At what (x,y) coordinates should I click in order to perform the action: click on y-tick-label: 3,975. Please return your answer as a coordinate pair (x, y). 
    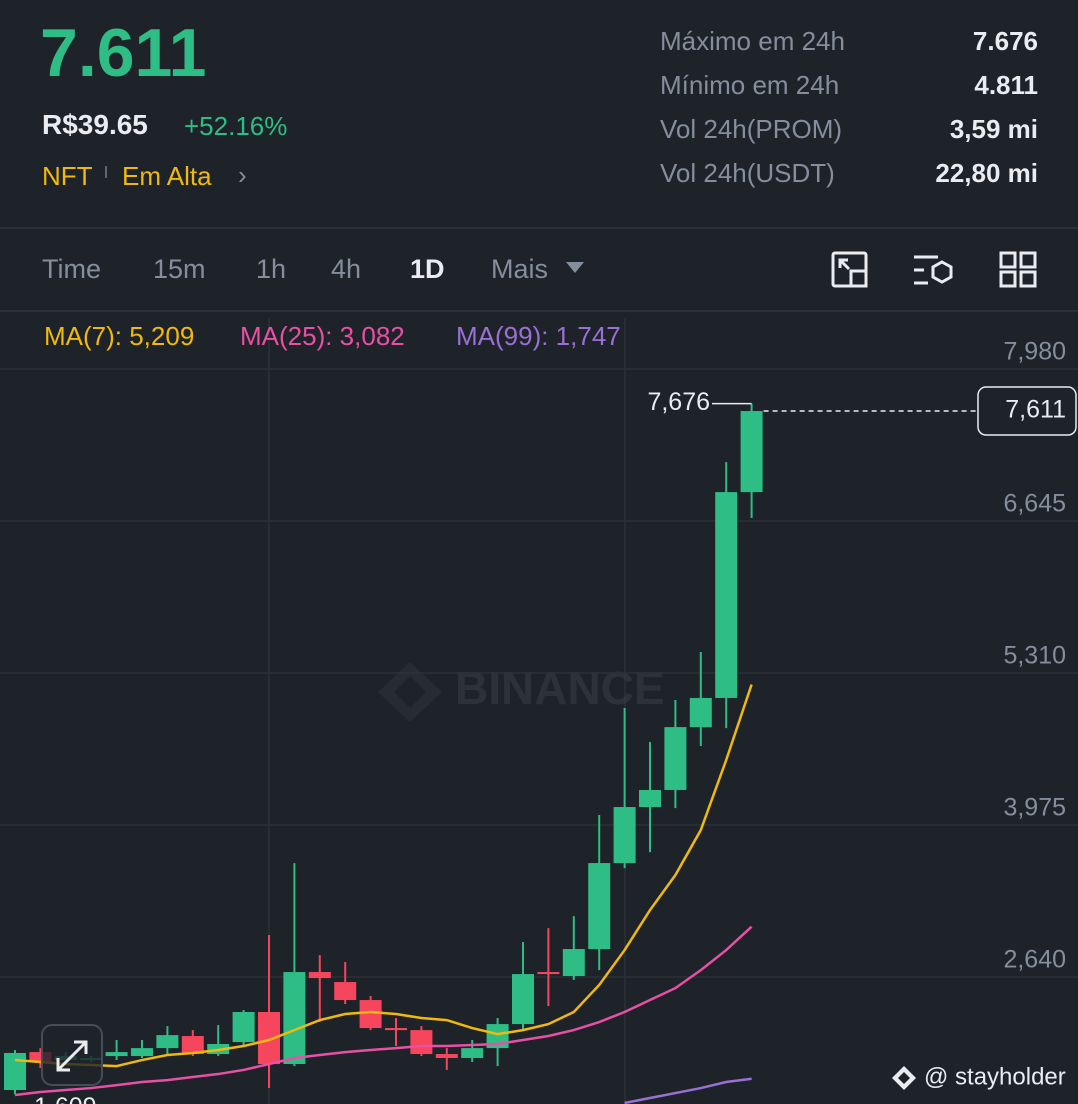
    Looking at the image, I should click on (1034, 808).